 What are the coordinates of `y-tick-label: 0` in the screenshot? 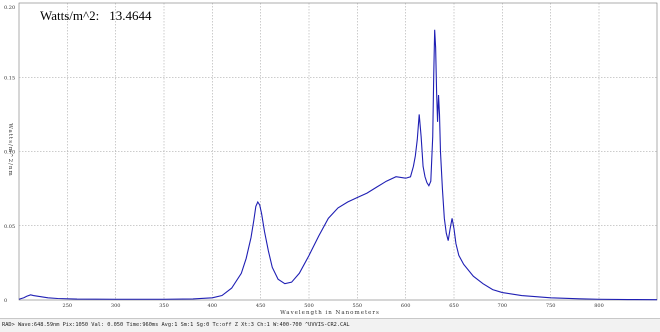 It's located at (5, 301).